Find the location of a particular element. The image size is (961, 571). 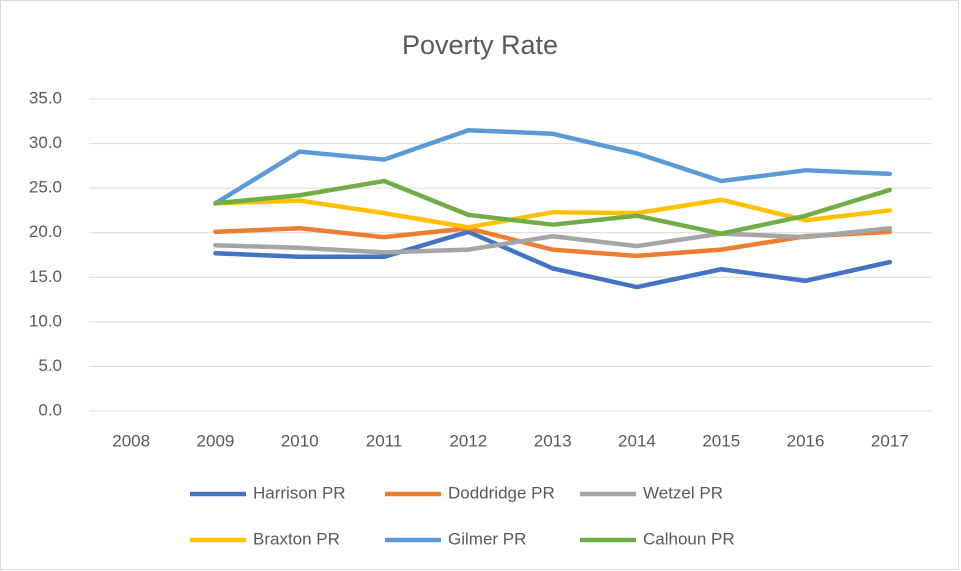

legend-label: Calhoun PR is located at coordinates (689, 538).